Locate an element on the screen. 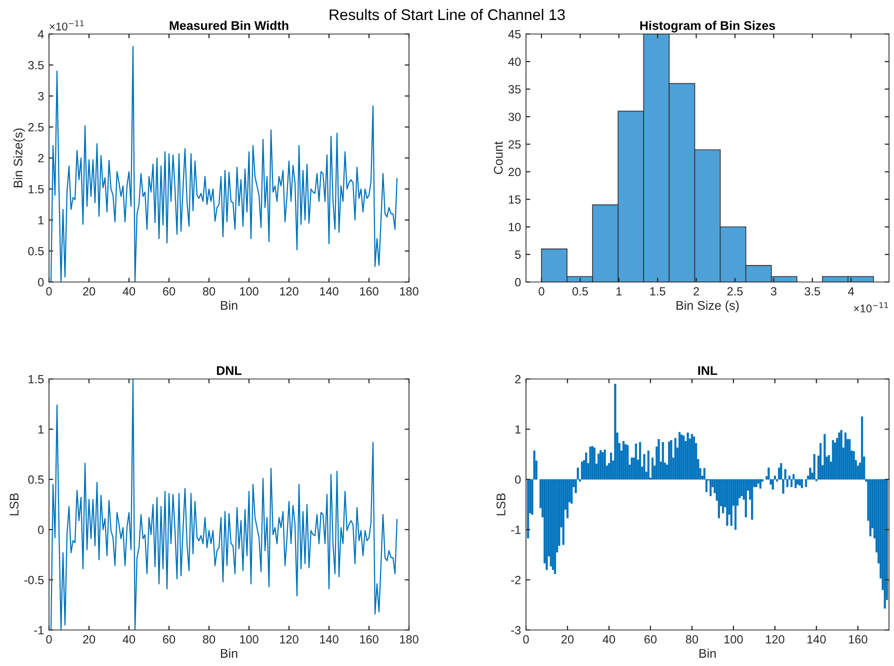 The width and height of the screenshot is (894, 666). y-axis-title: Count is located at coordinates (498, 157).